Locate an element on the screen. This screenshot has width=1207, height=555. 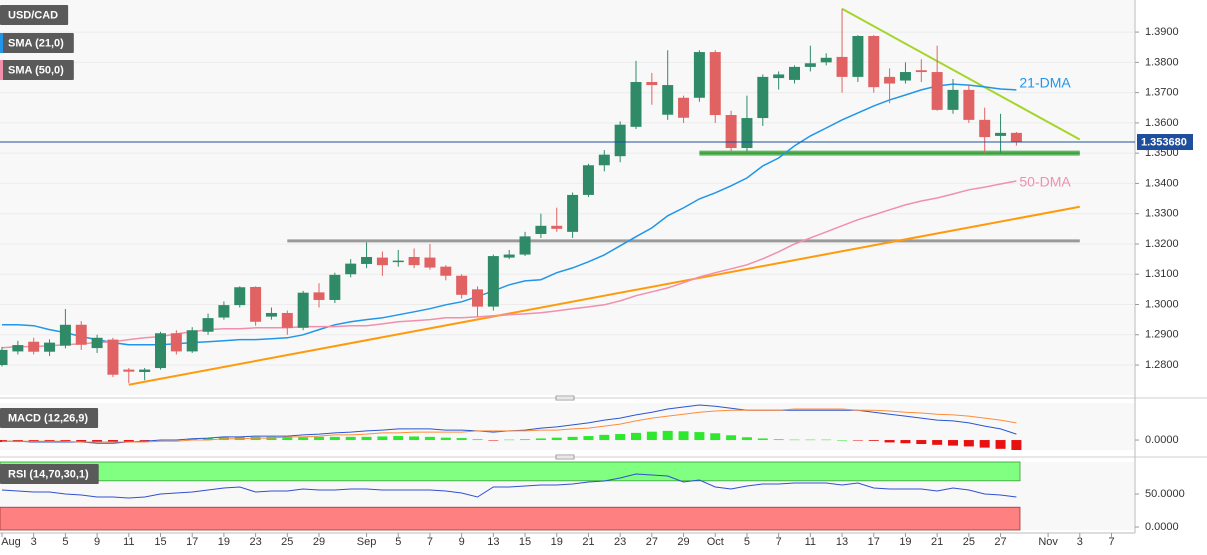
label-stripe is located at coordinates (1, 43).